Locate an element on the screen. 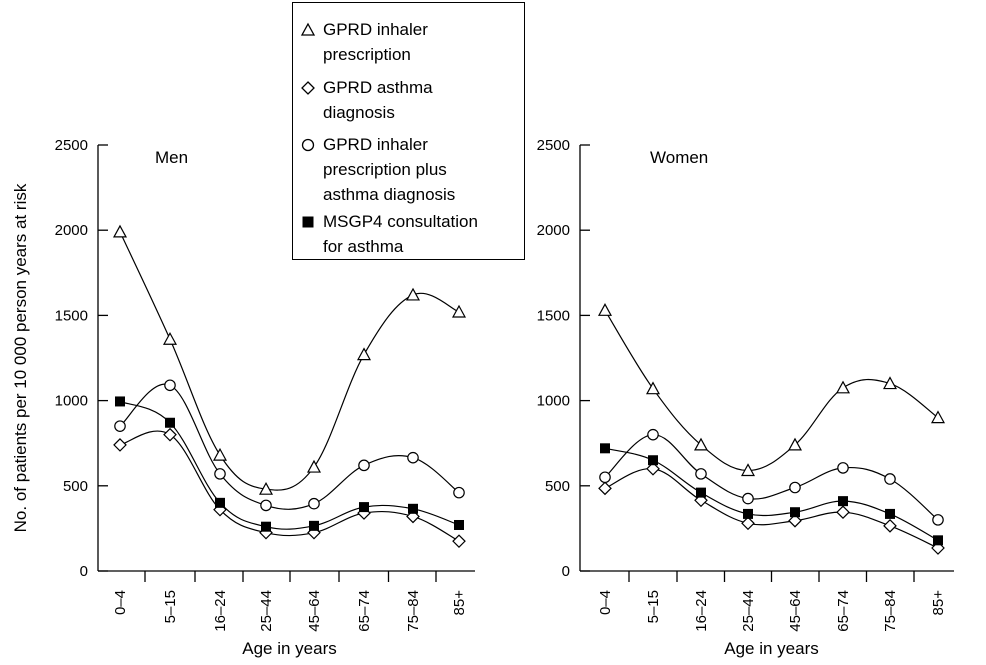  legend-label-line: prescription plus is located at coordinates (385, 169).